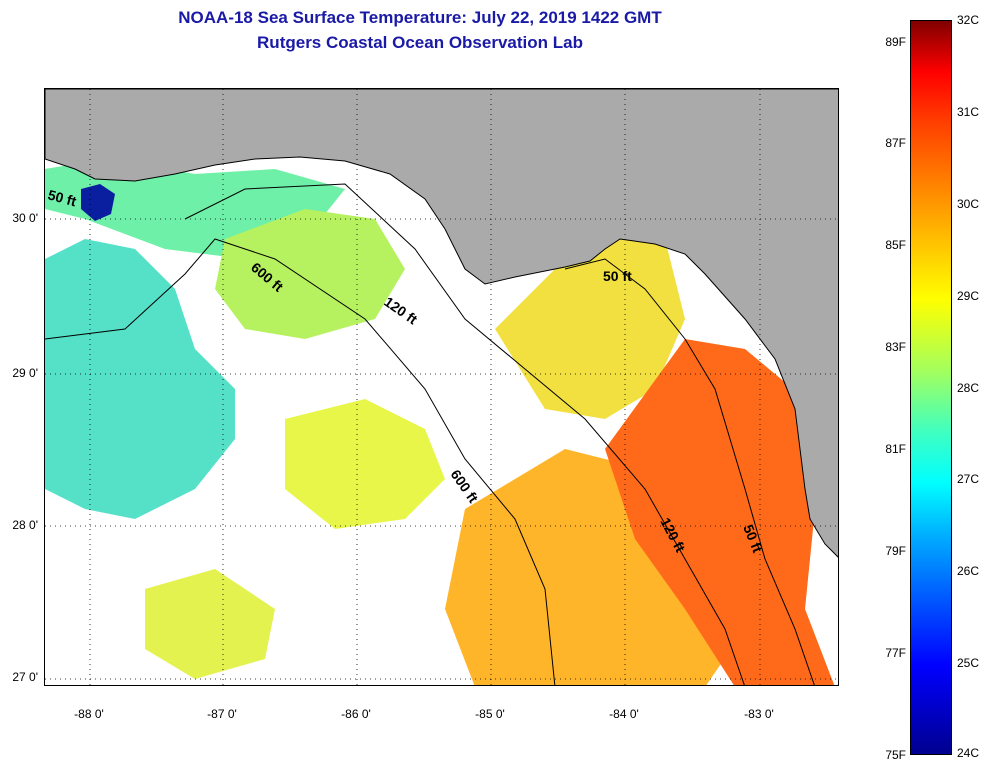  I want to click on temperature-colorbar, so click(931, 387).